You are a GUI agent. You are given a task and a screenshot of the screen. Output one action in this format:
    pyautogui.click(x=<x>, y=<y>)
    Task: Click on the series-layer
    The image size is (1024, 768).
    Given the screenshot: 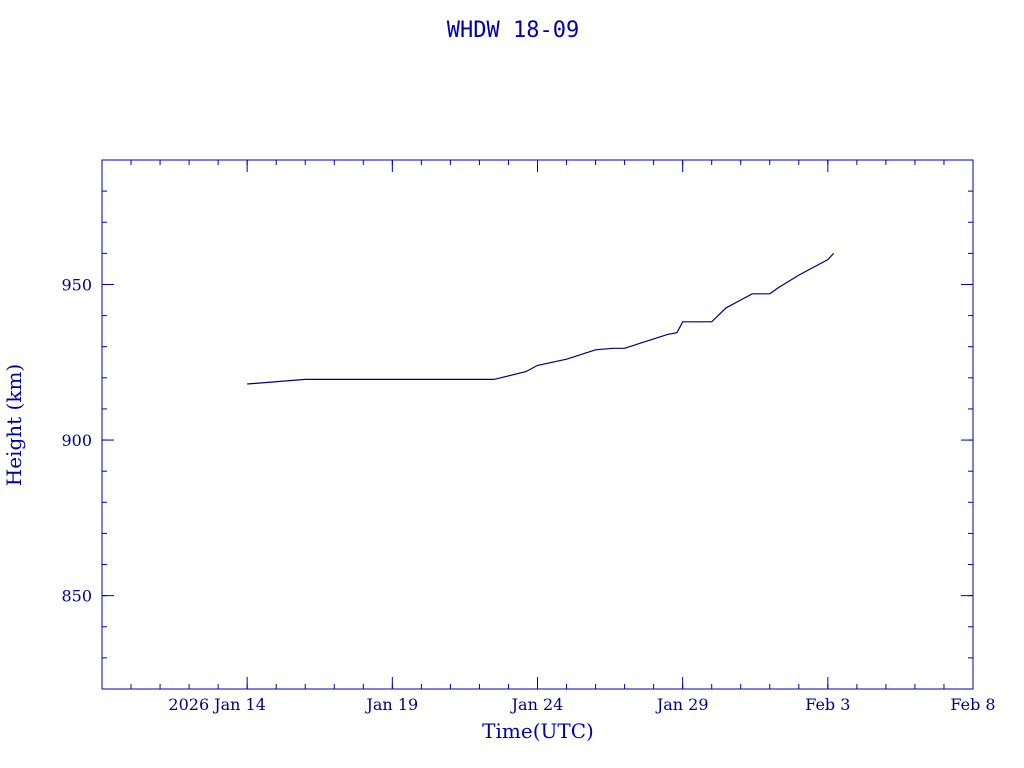 What is the action you would take?
    pyautogui.click(x=541, y=318)
    